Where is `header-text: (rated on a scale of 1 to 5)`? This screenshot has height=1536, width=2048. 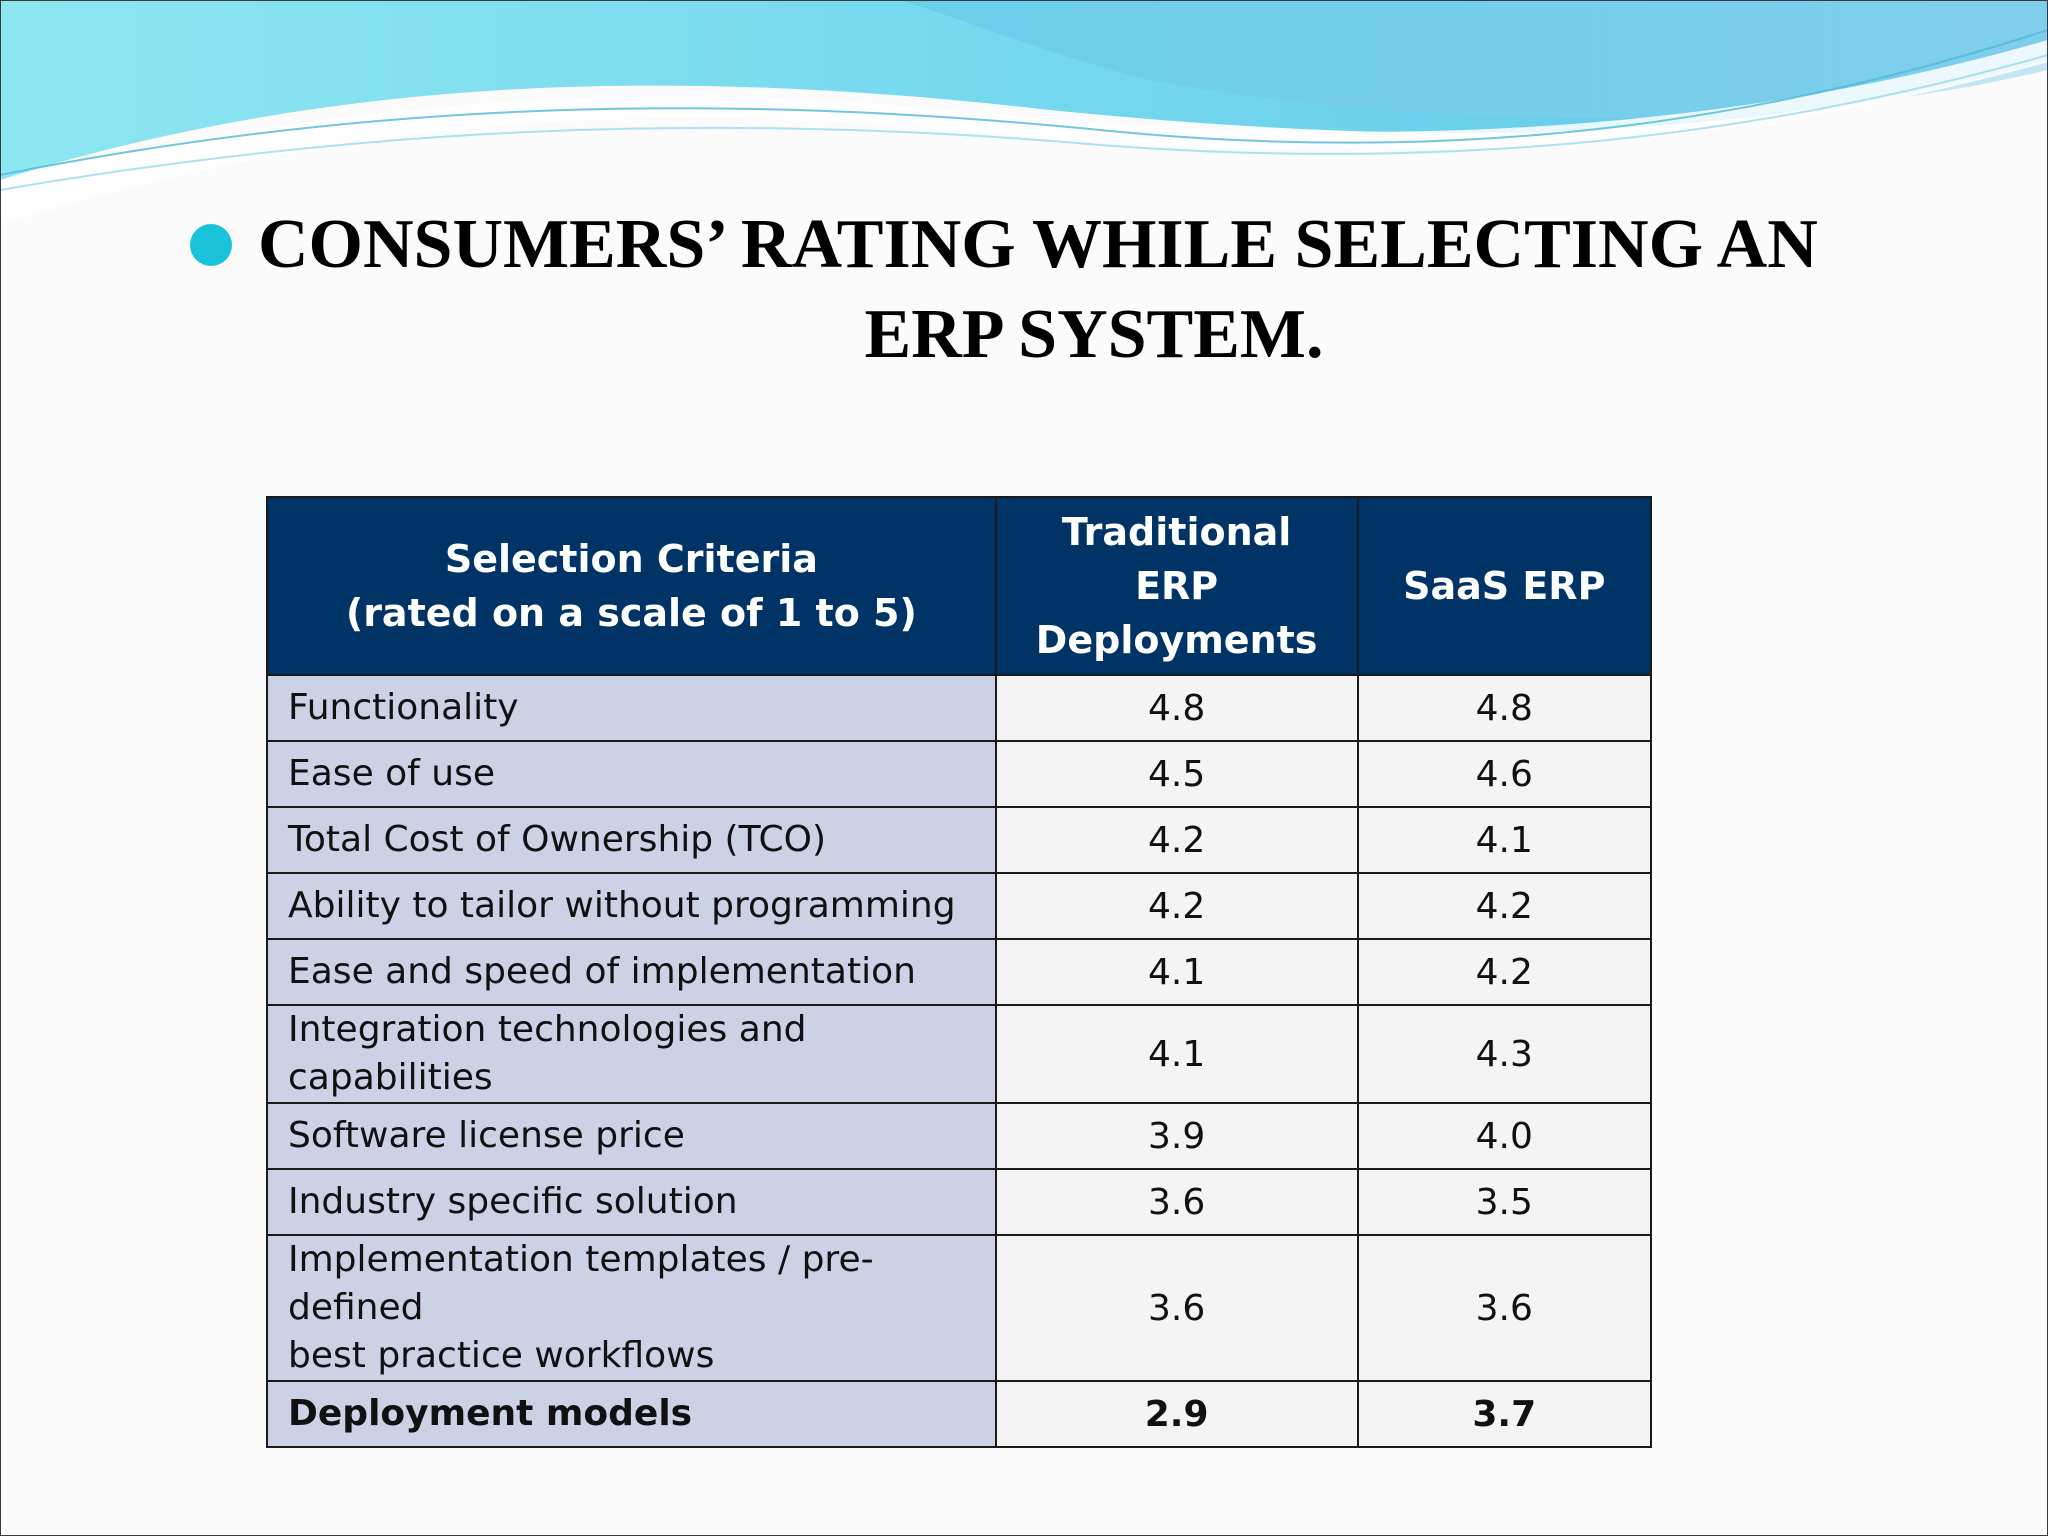 header-text: (rated on a scale of 1 to 5) is located at coordinates (631, 613).